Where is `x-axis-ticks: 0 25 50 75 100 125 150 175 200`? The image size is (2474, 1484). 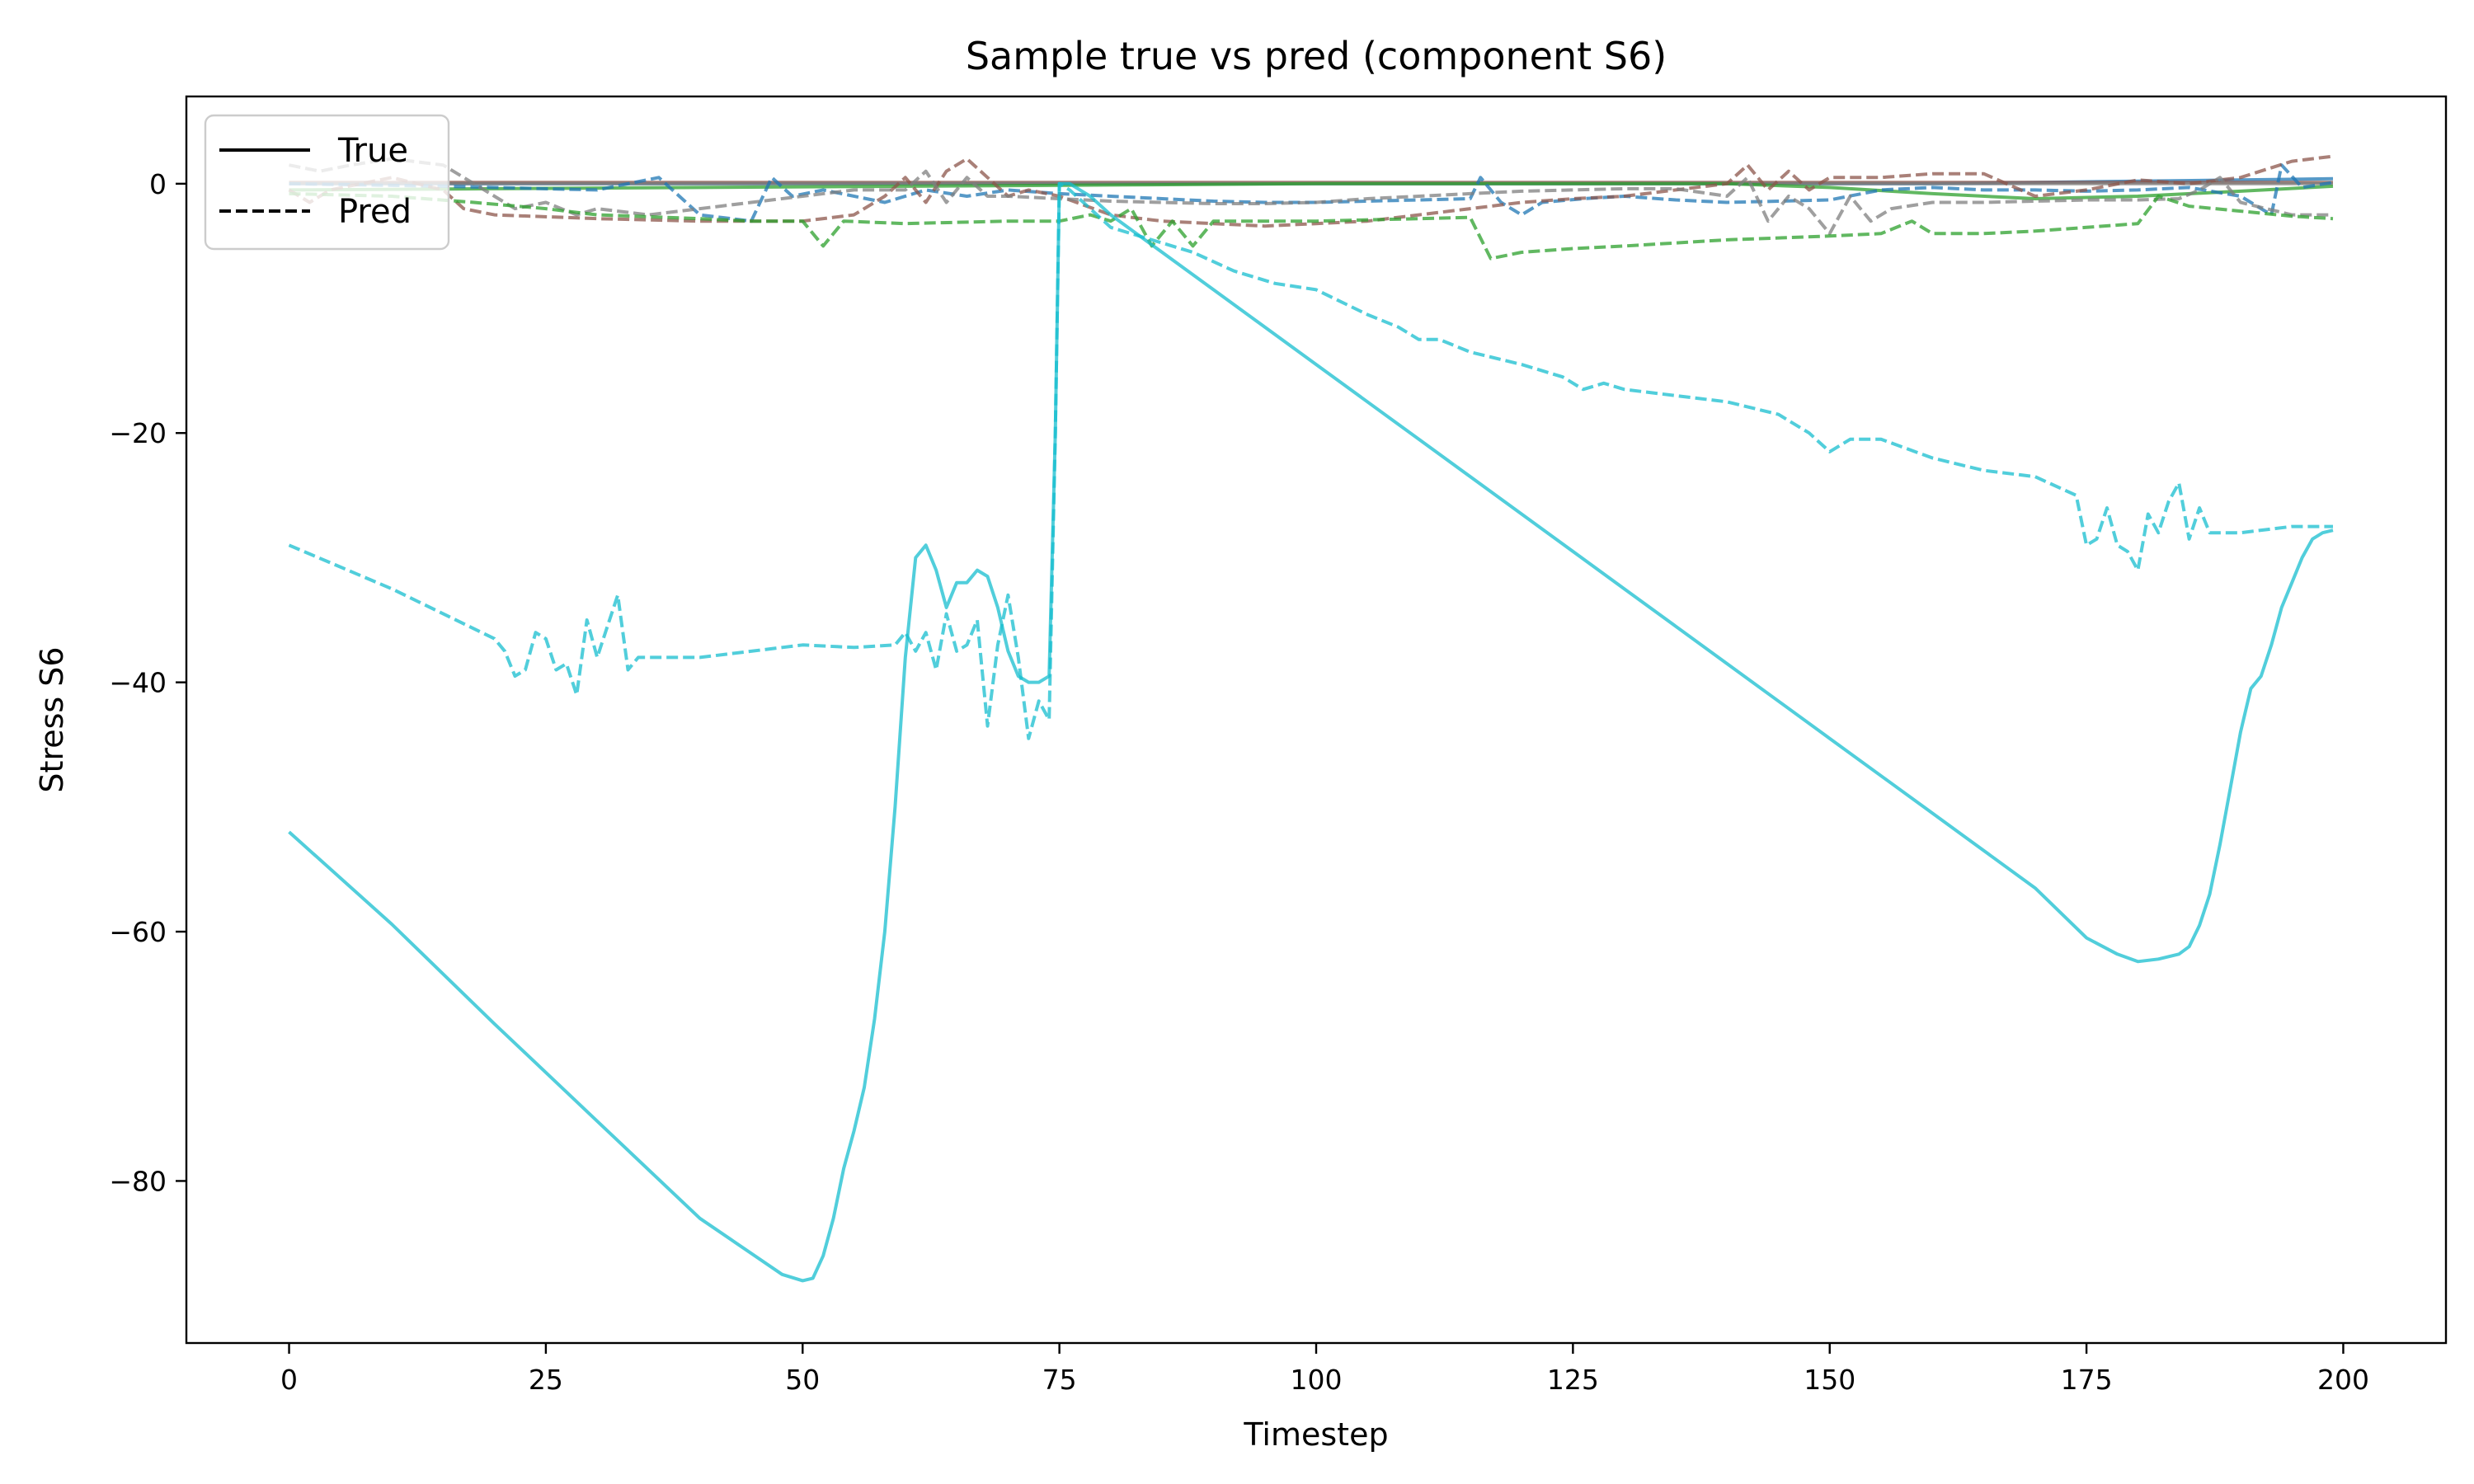
x-axis-ticks: 0 25 50 75 100 125 150 175 200 is located at coordinates (1324, 1369).